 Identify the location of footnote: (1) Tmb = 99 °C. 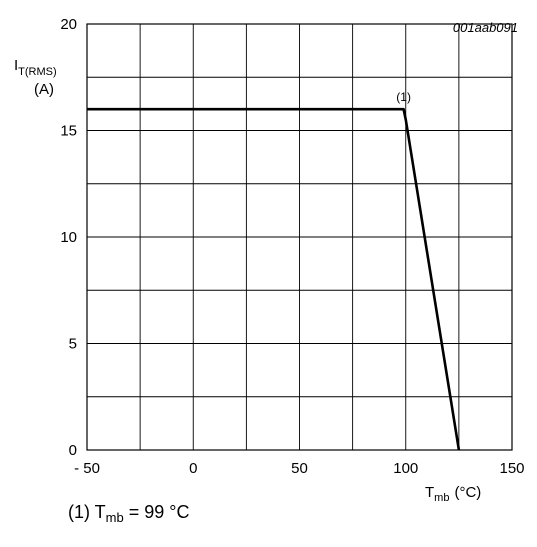
(128, 513).